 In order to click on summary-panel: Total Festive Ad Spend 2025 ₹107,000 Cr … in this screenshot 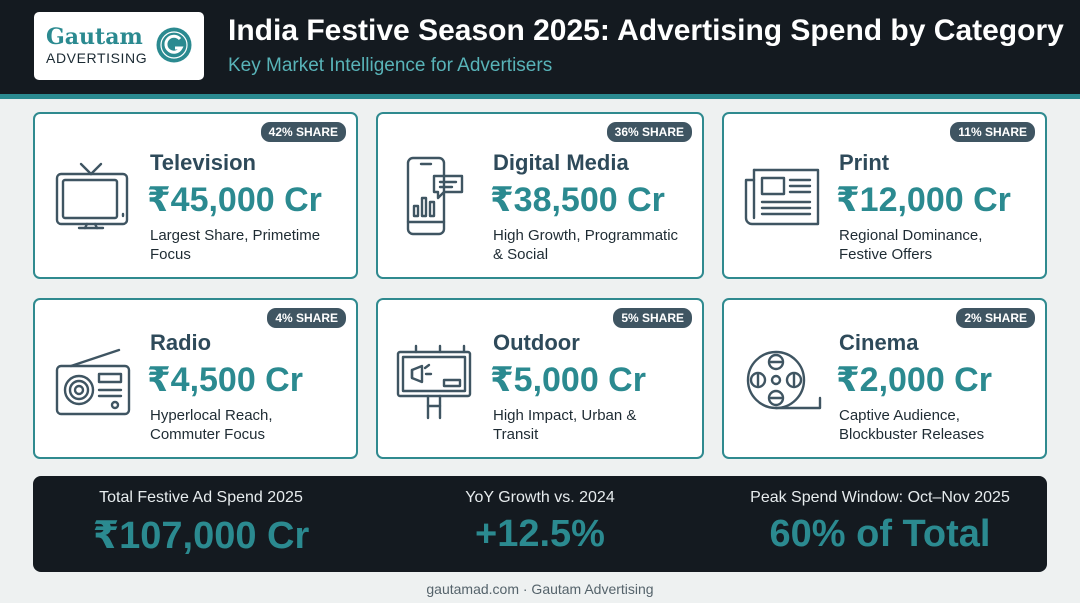, I will do `click(540, 524)`.